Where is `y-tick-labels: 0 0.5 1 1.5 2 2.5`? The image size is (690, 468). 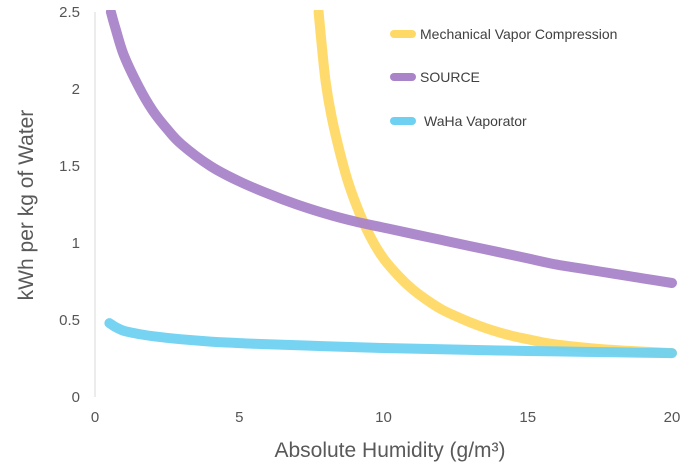 y-tick-labels: 0 0.5 1 1.5 2 2.5 is located at coordinates (69, 205).